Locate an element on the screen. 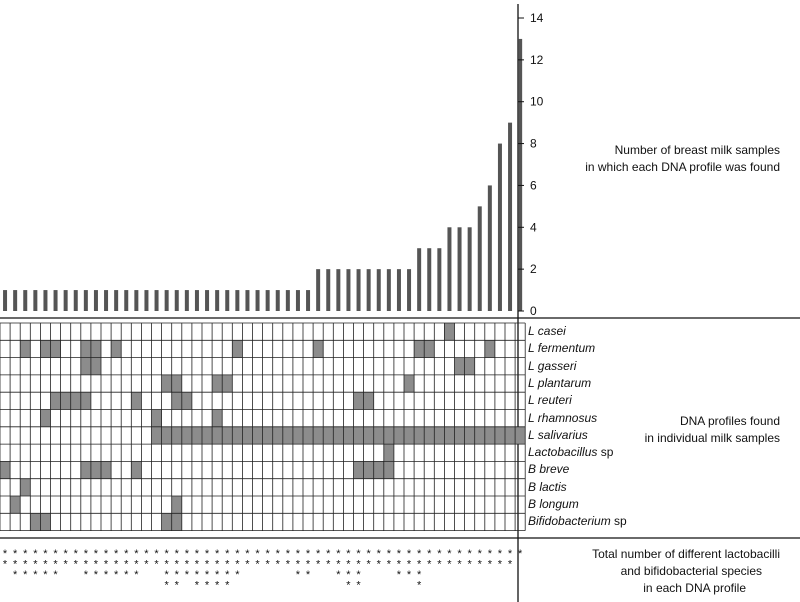 This screenshot has width=800, height=602. star-36-4: * is located at coordinates (358, 586).